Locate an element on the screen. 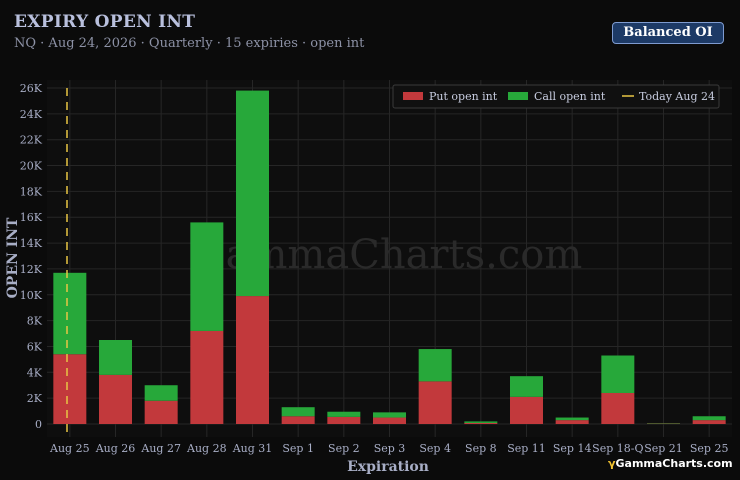 The height and width of the screenshot is (480, 740). x-tick-label: Aug 31 is located at coordinates (252, 448).